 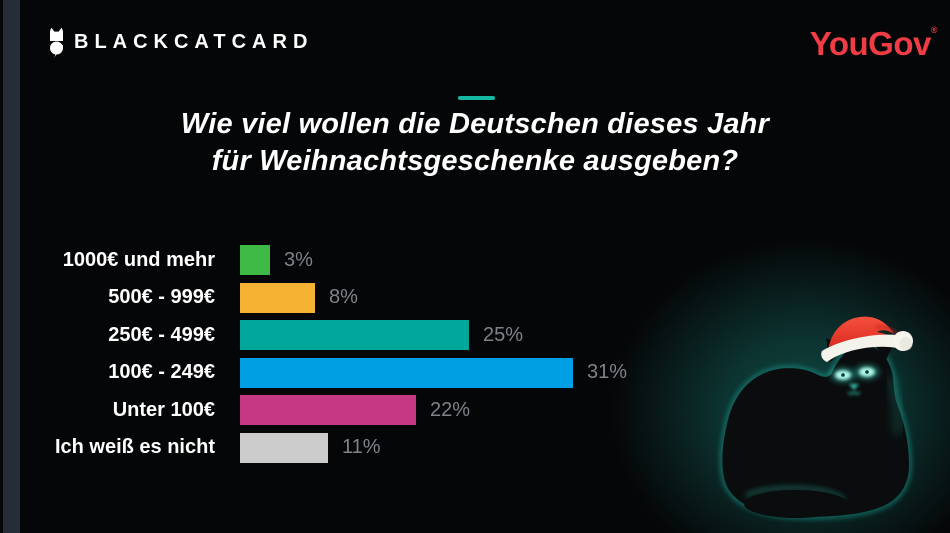 I want to click on chart-row: 250€ - 499€ 25%, so click(x=340, y=335).